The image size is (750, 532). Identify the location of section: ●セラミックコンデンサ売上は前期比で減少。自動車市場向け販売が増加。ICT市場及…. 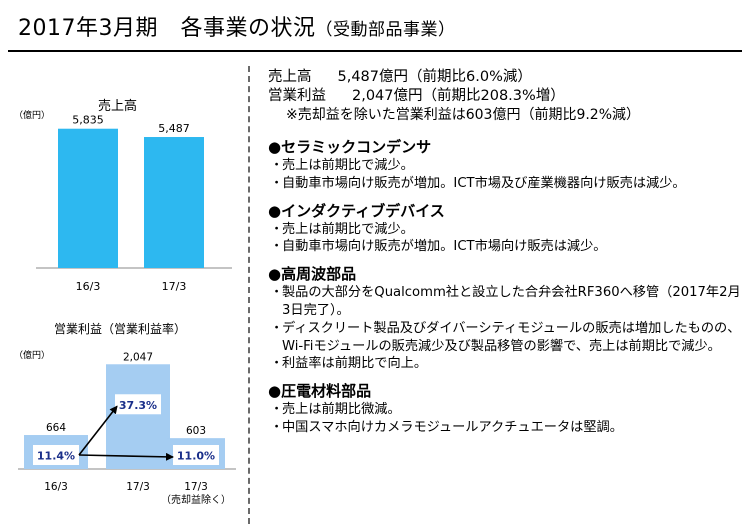
(507, 165).